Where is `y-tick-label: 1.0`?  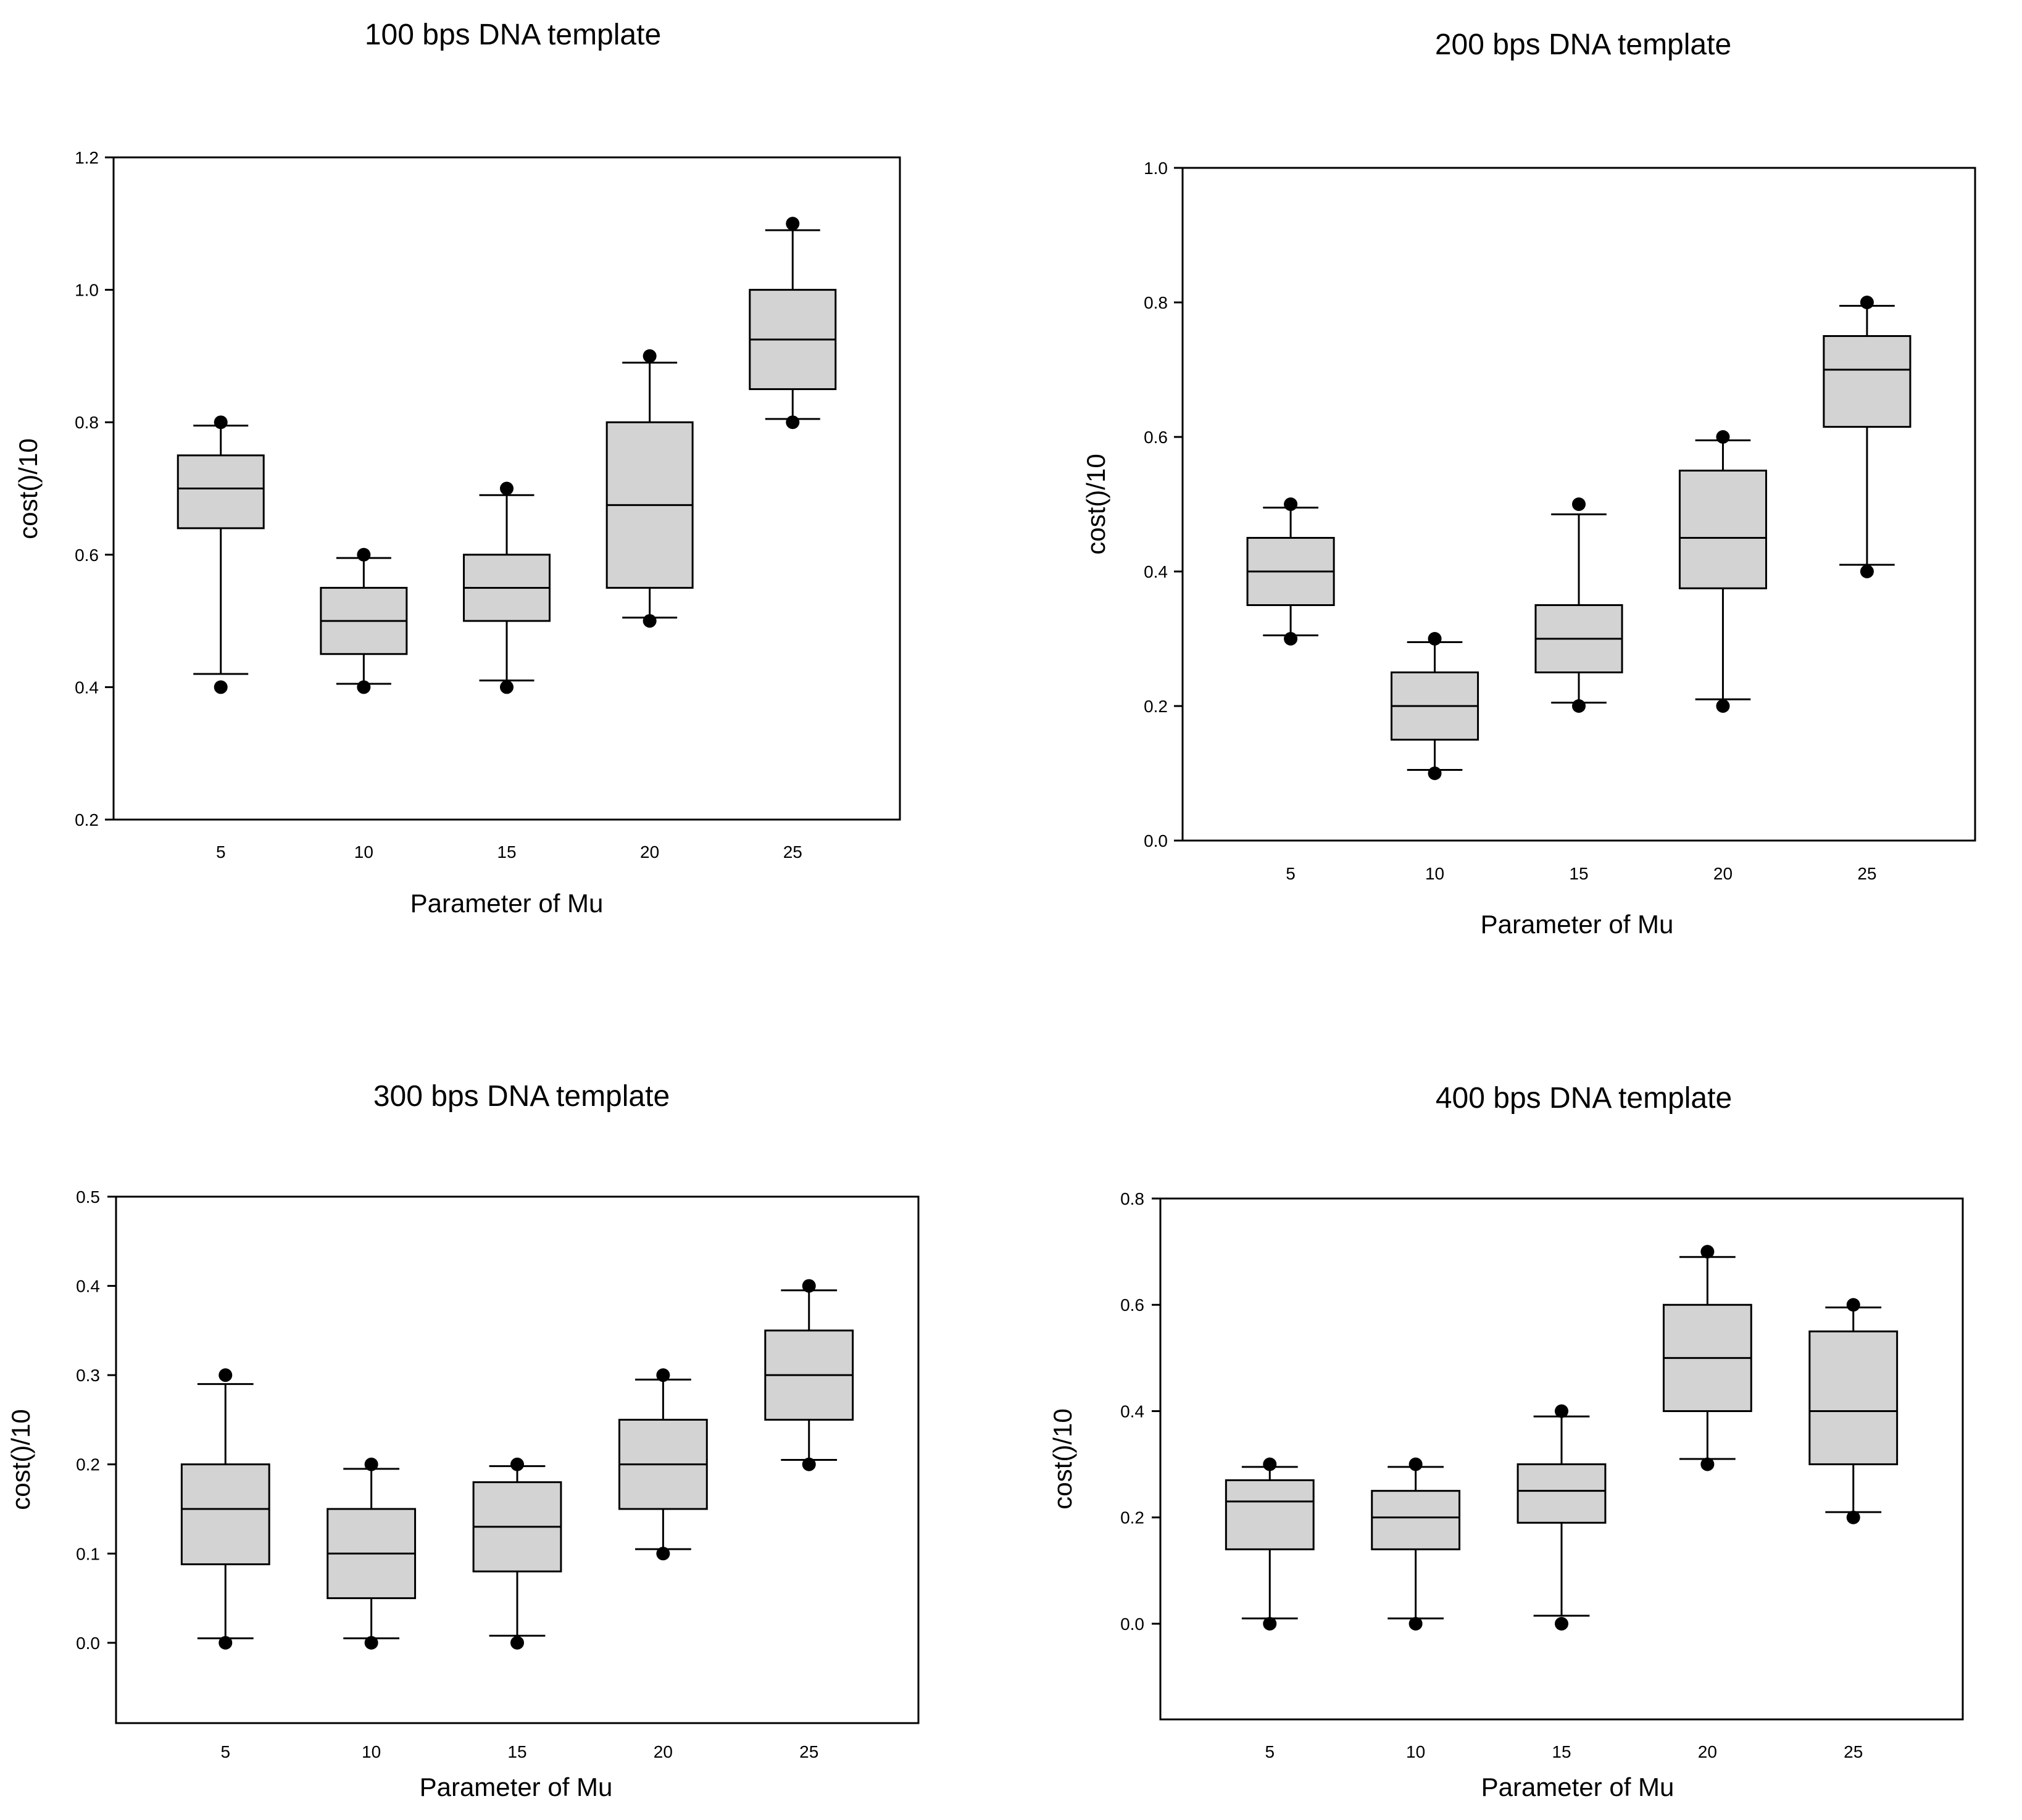 y-tick-label: 1.0 is located at coordinates (1156, 168).